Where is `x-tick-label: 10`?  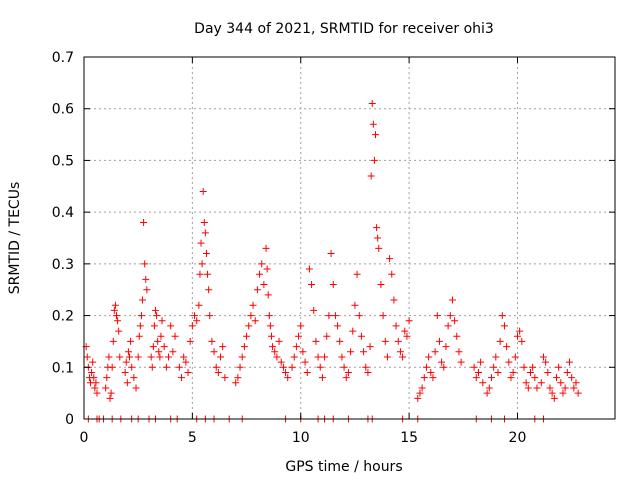 x-tick-label: 10 is located at coordinates (301, 438).